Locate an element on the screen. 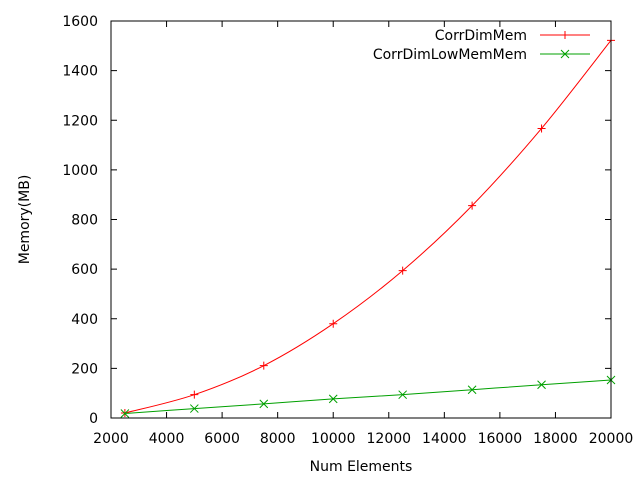  y-tick-label: 800 is located at coordinates (84, 221).